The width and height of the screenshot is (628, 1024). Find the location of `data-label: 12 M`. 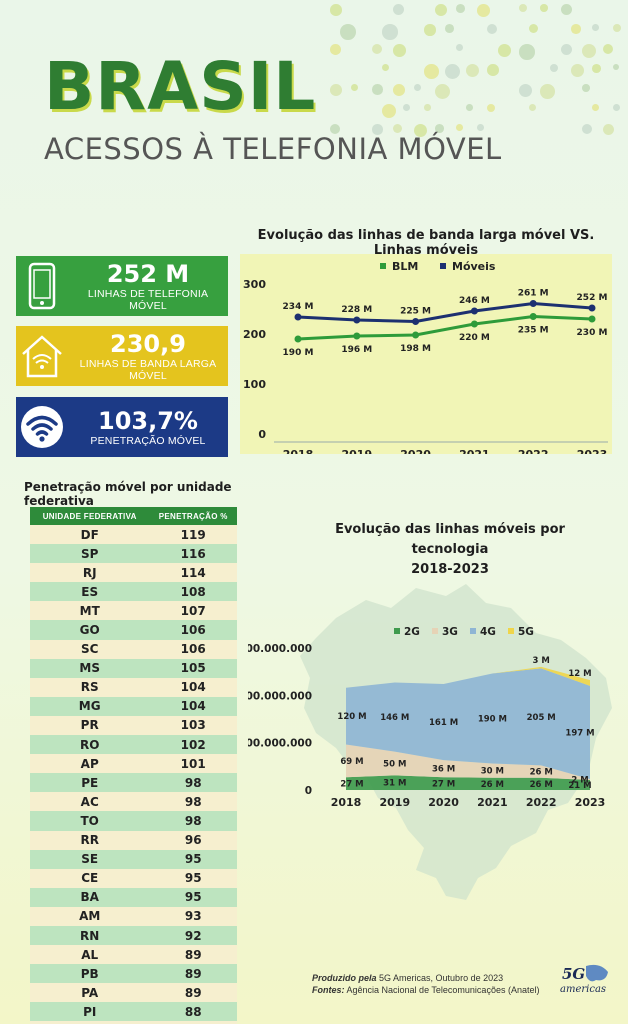

data-label: 12 M is located at coordinates (579, 674).